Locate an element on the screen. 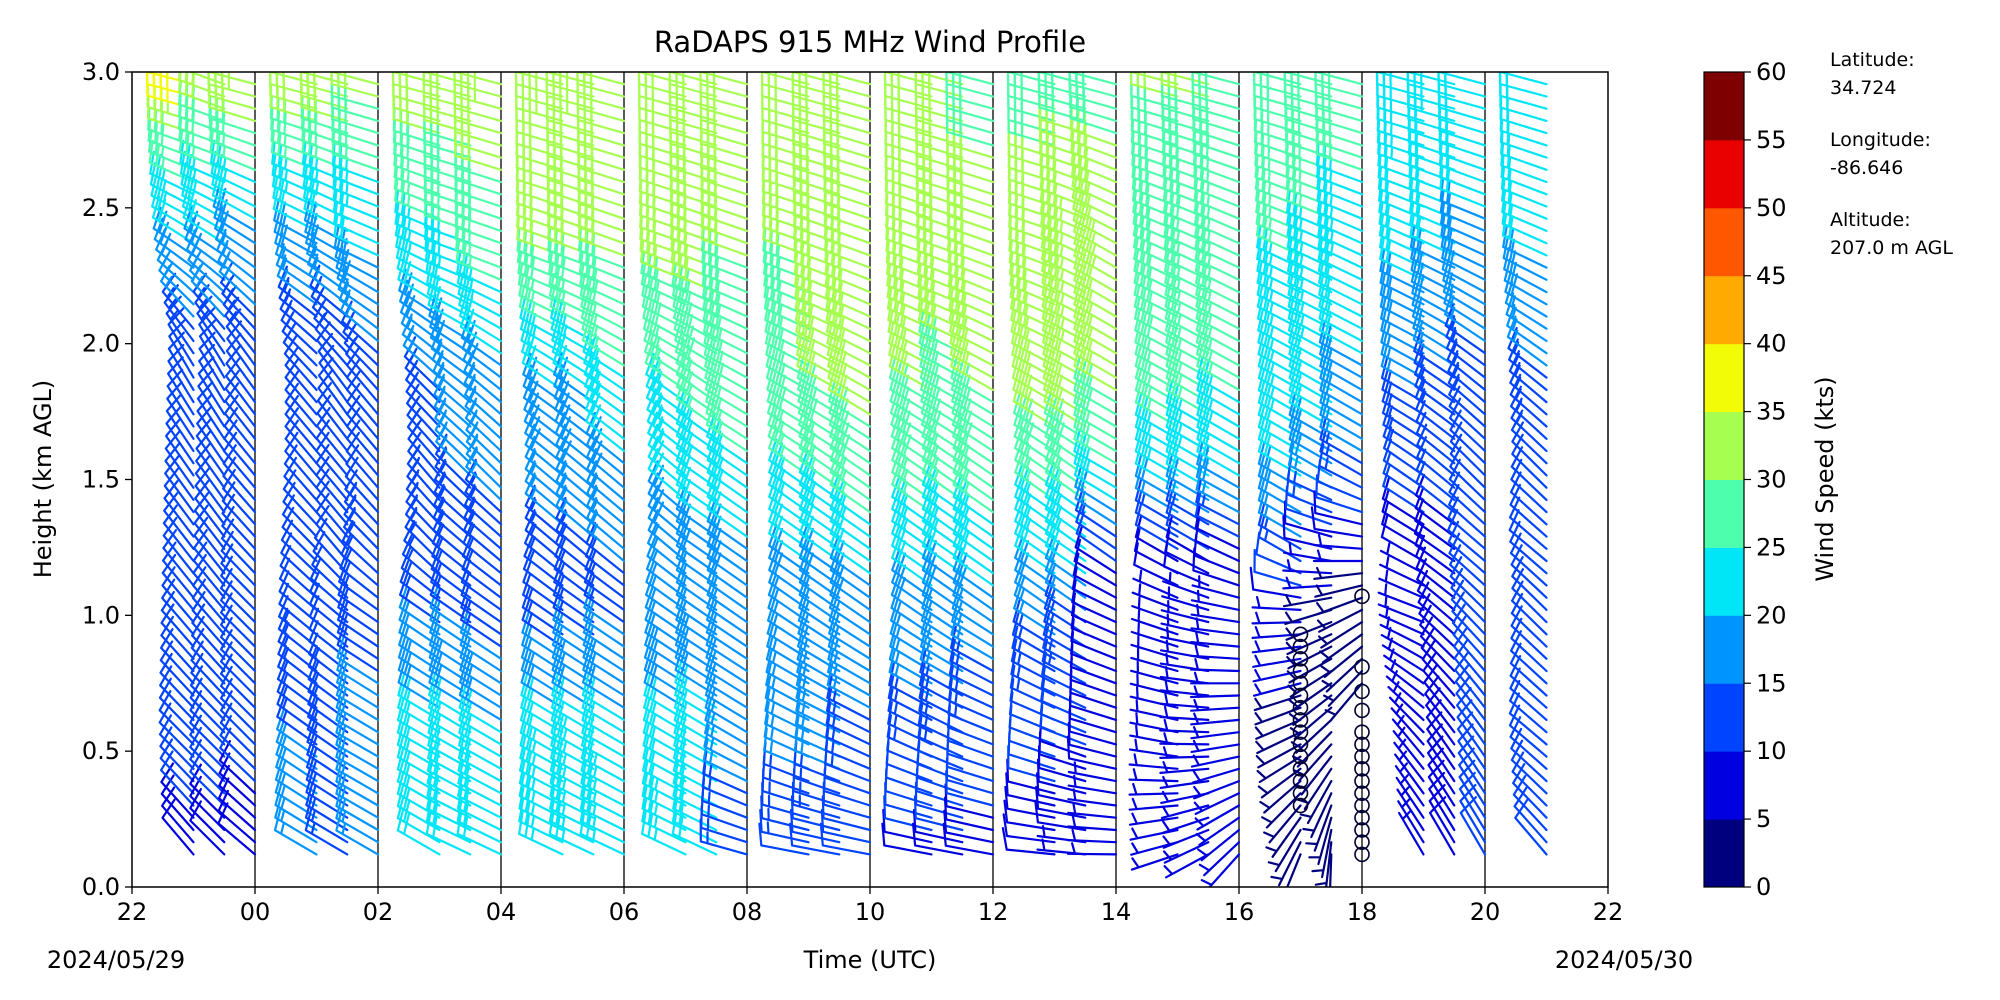  x-tick-label: 08 is located at coordinates (747, 912).